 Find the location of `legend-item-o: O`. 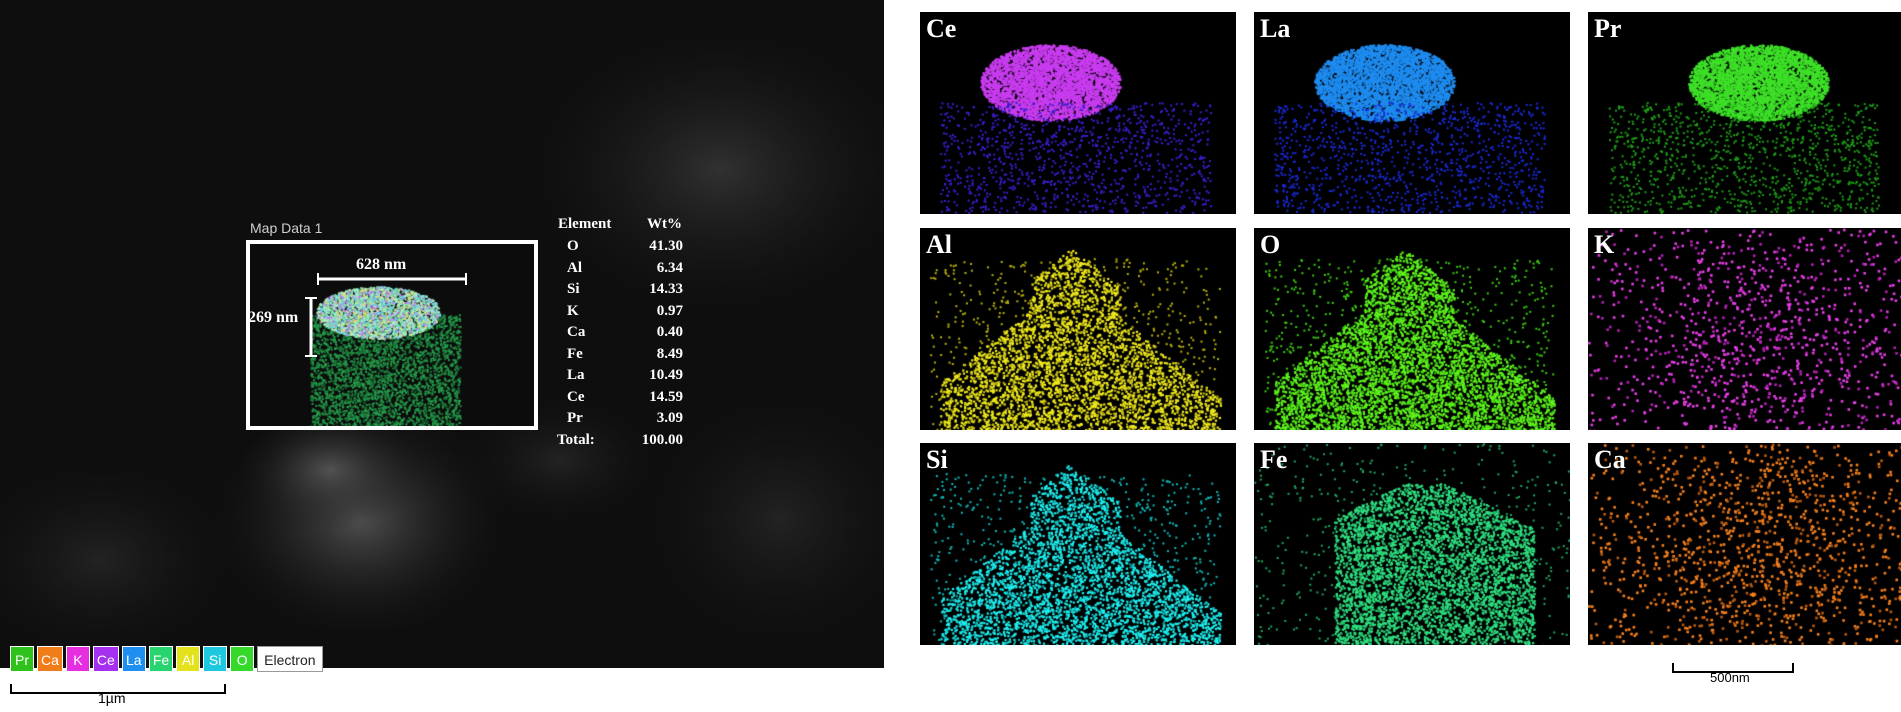

legend-item-o: O is located at coordinates (242, 659).